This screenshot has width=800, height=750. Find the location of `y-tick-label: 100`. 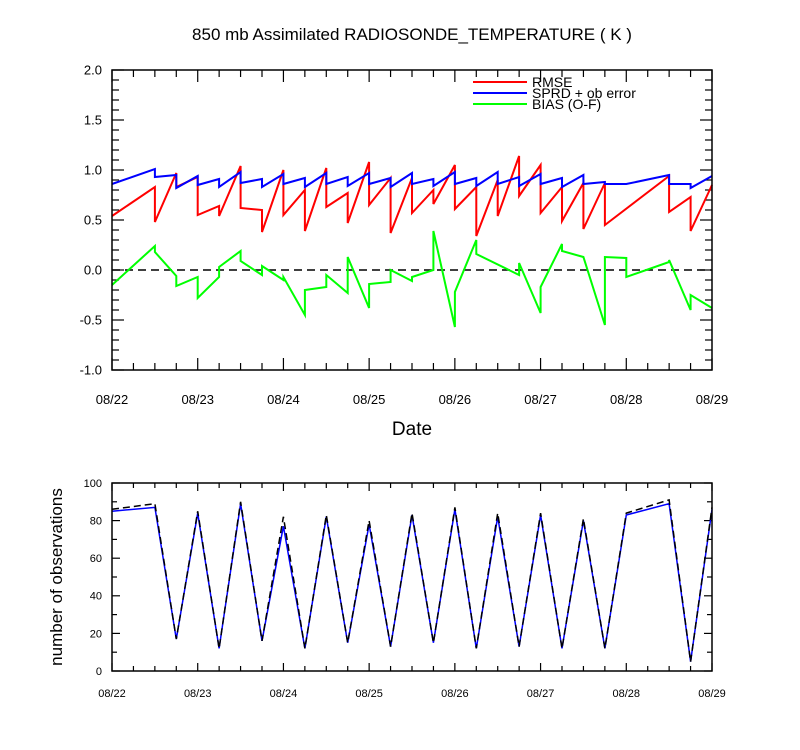

y-tick-label: 100 is located at coordinates (93, 484).